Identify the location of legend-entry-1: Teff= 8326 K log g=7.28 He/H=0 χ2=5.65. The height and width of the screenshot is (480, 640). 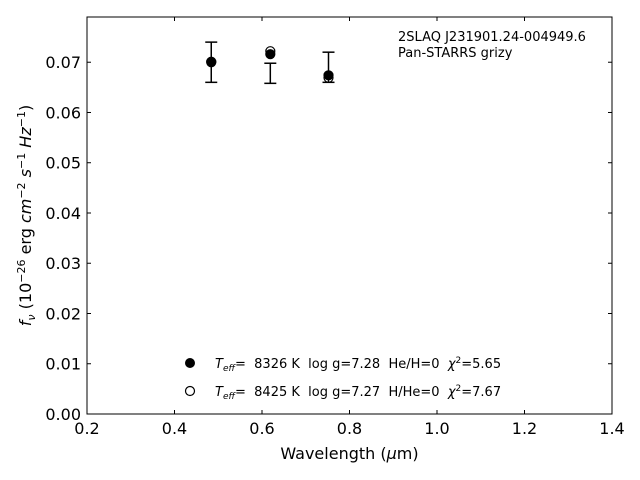
(358, 365).